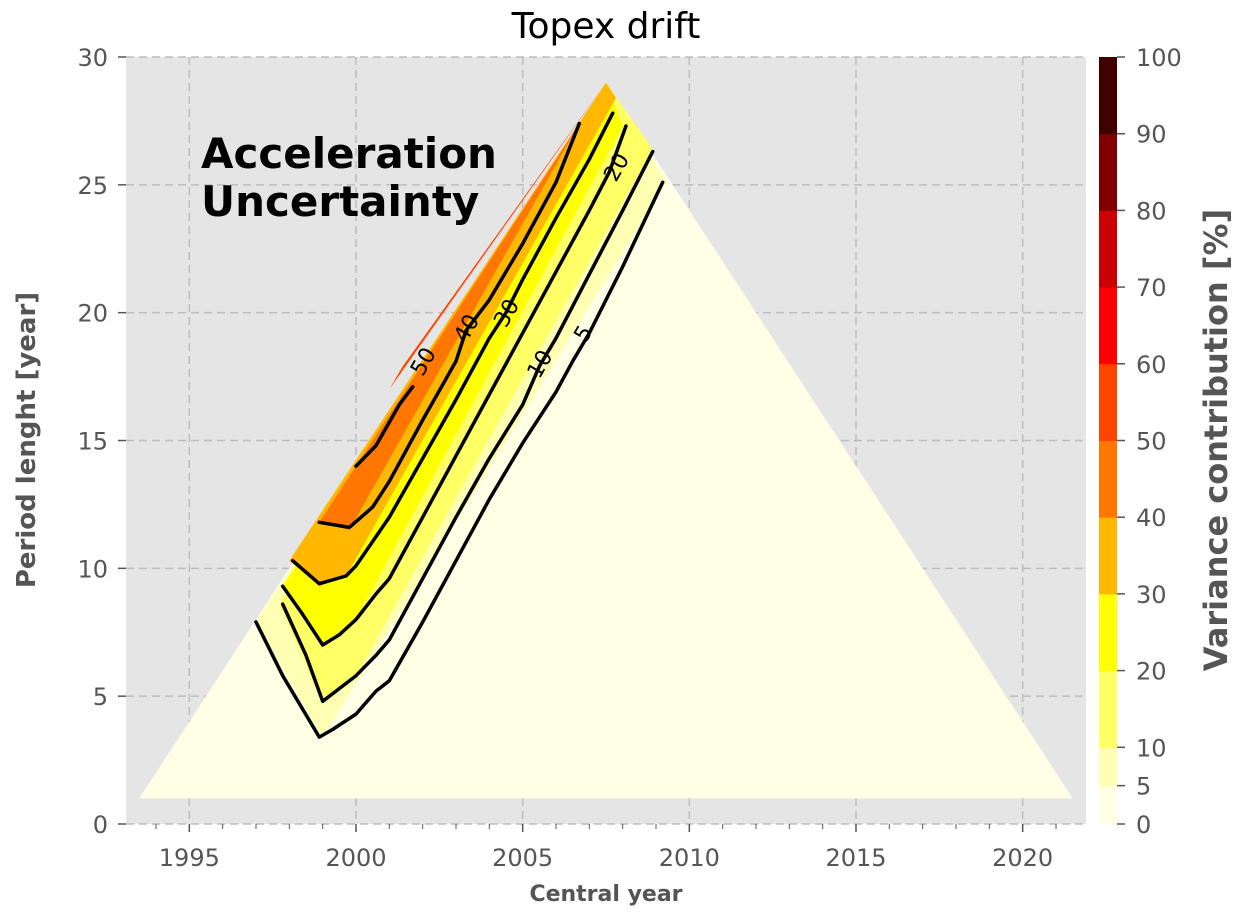 The height and width of the screenshot is (915, 1243). Describe the element at coordinates (349, 153) in the screenshot. I see `annotation-line-1: Acceleration` at that location.